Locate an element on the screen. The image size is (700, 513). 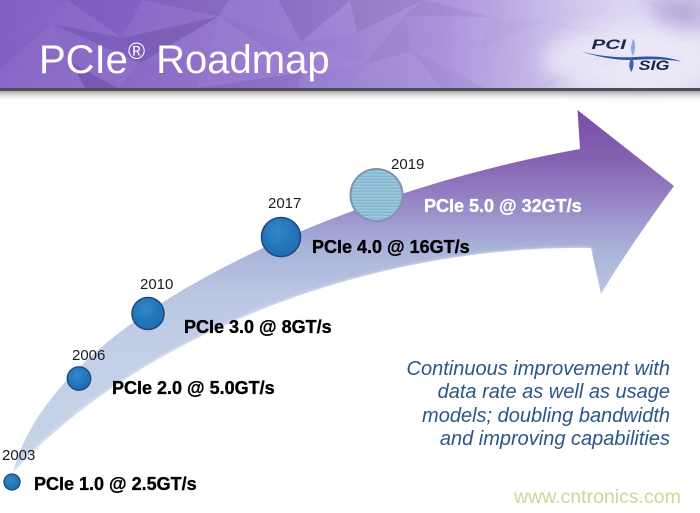
svg-text: SIG is located at coordinates (655, 65).